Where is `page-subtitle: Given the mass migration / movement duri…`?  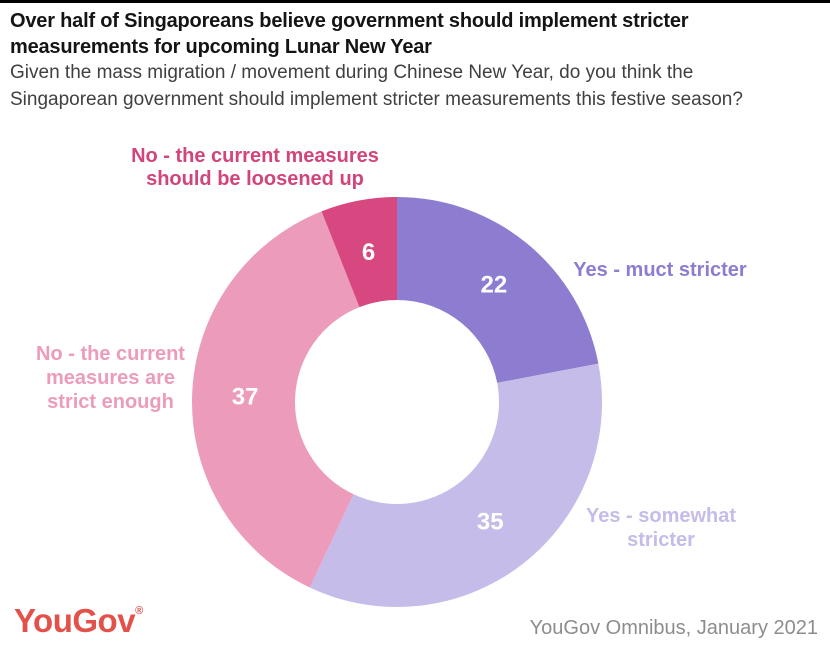
page-subtitle: Given the mass migration / movement duri… is located at coordinates (376, 86).